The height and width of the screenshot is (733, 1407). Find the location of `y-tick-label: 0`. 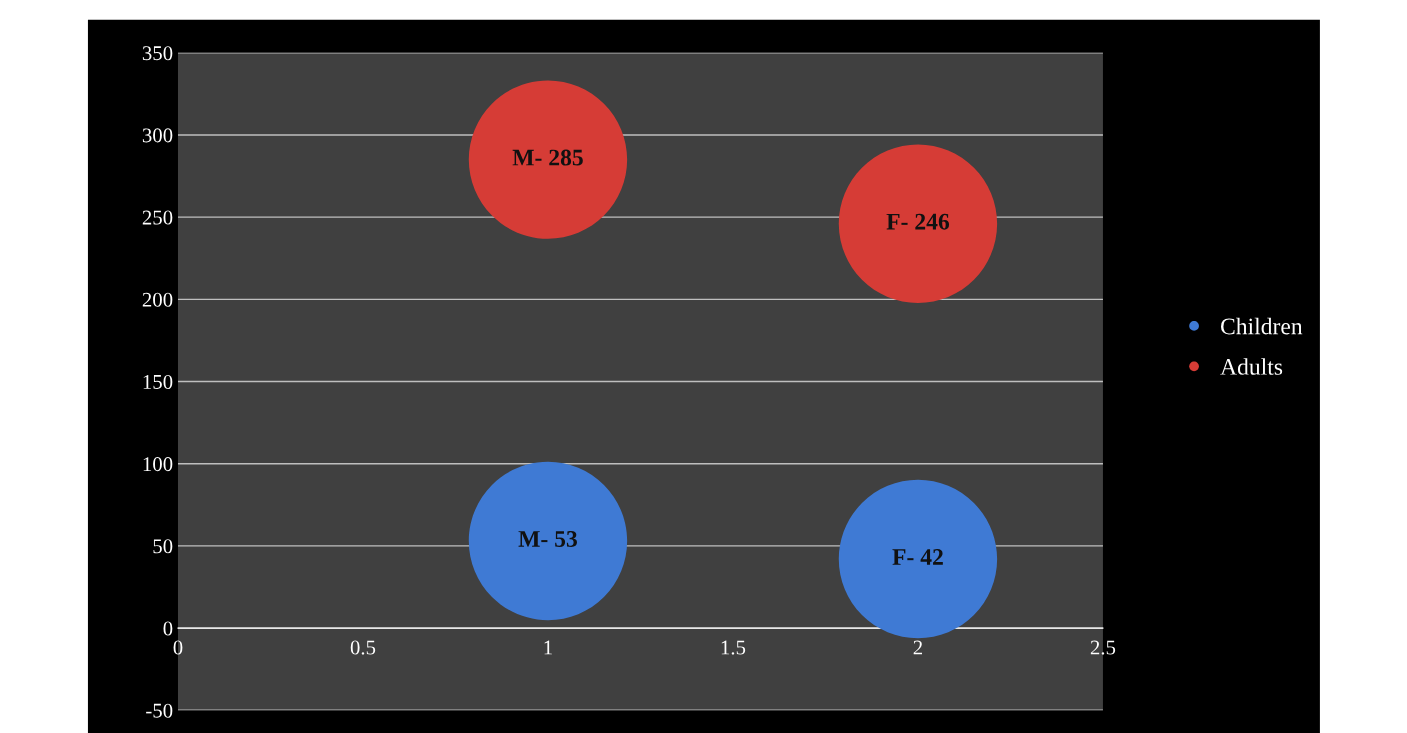

y-tick-label: 0 is located at coordinates (168, 628).